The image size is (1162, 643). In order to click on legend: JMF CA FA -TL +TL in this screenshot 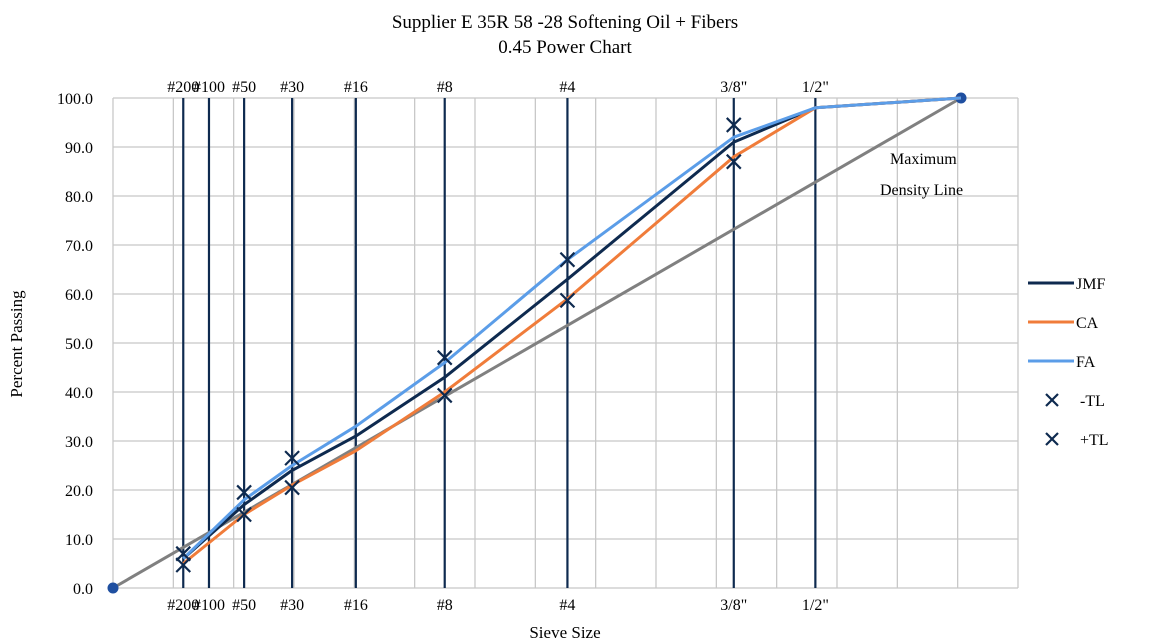, I will do `click(1068, 362)`.